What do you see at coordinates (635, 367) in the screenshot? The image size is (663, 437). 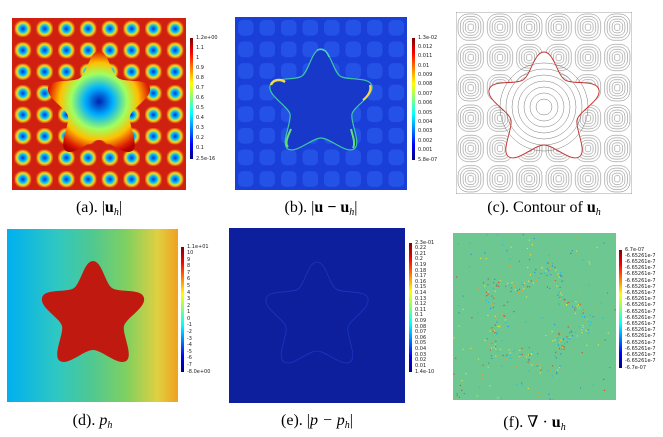 I see `colorbar-tick-label: -6.7e-07` at bounding box center [635, 367].